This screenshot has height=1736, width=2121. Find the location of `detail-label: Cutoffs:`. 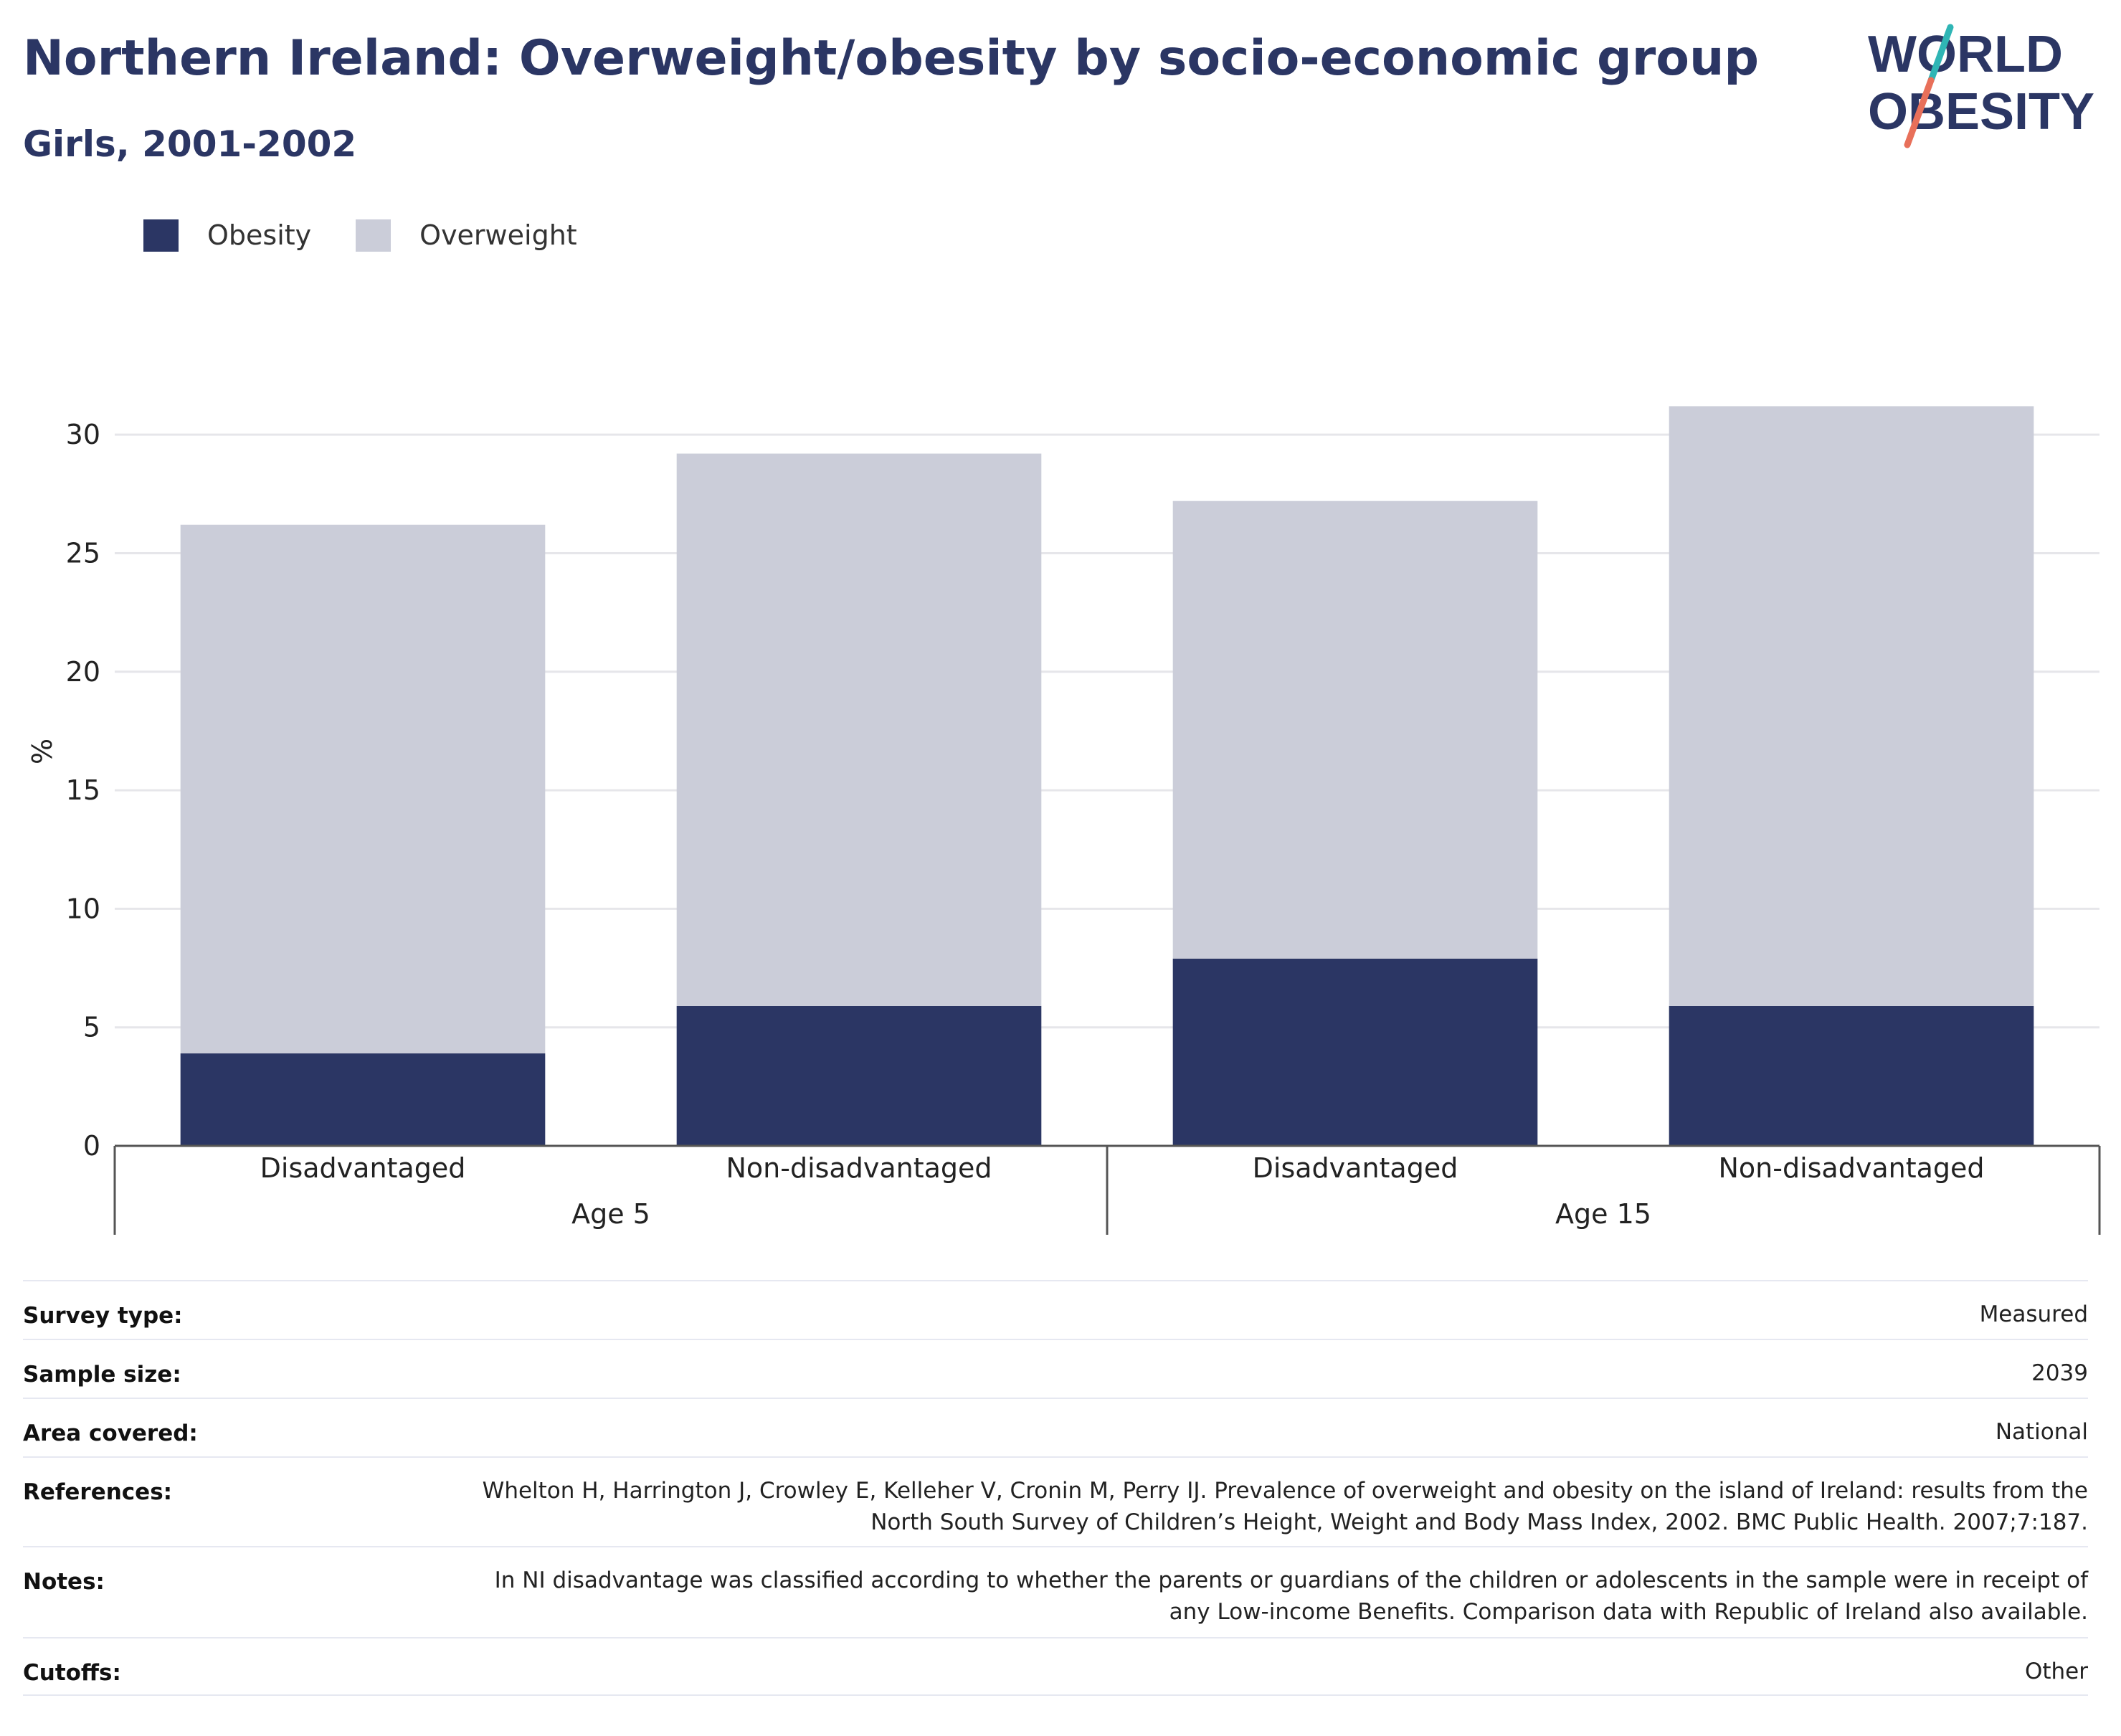

detail-label: Cutoffs: is located at coordinates (72, 1673).